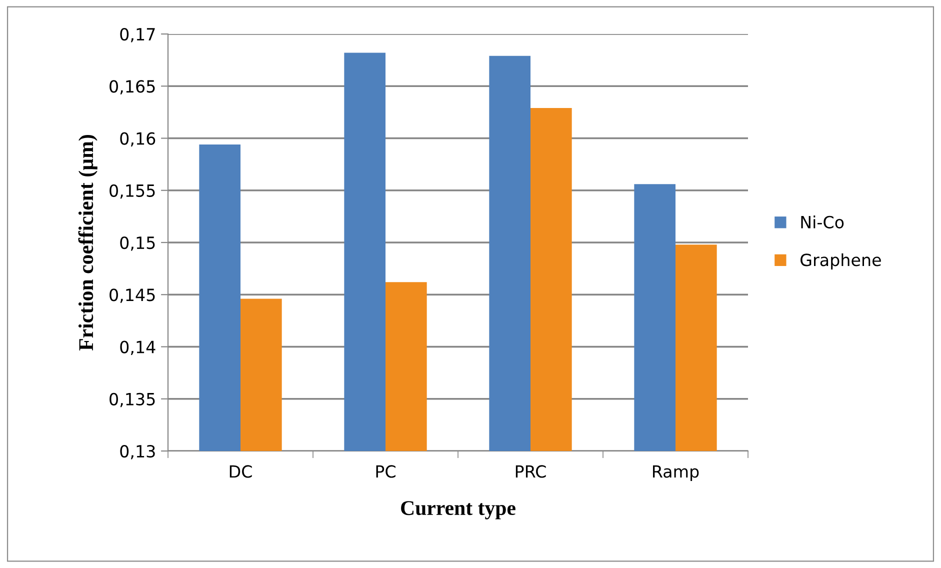 This screenshot has width=941, height=568. I want to click on x-tick-label: PC, so click(386, 471).